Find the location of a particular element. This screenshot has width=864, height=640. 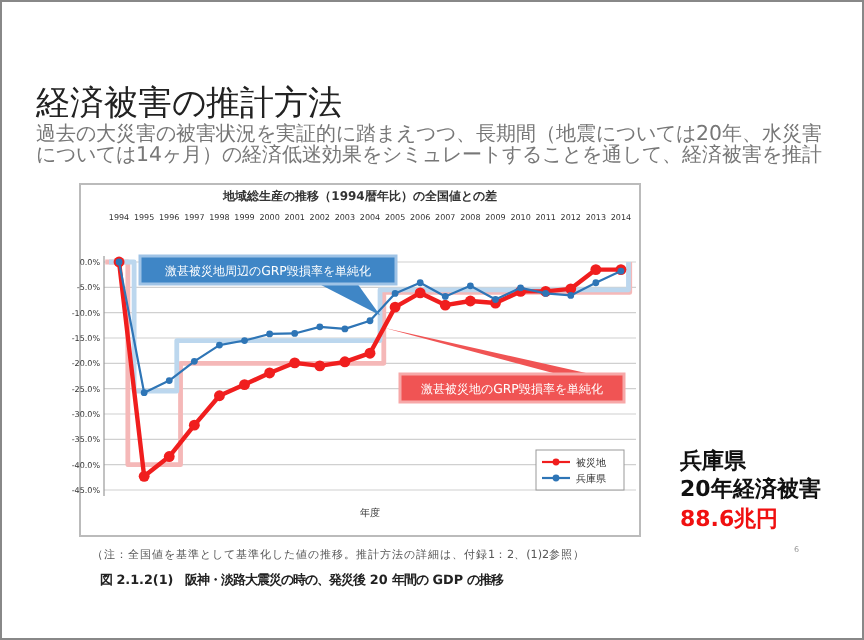

text: 88.6兆円 is located at coordinates (729, 519).